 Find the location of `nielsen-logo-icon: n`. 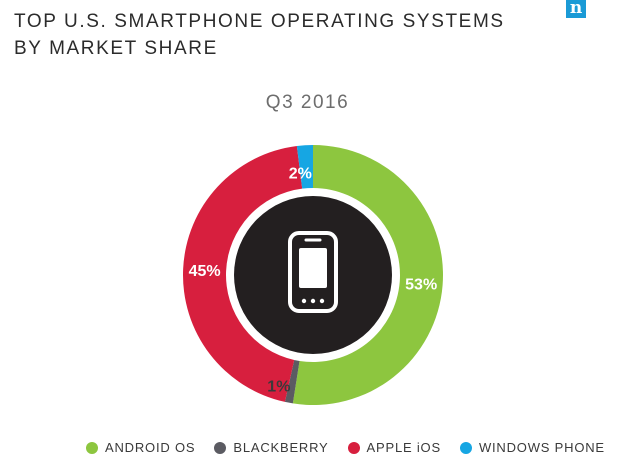

nielsen-logo-icon: n is located at coordinates (576, 9).